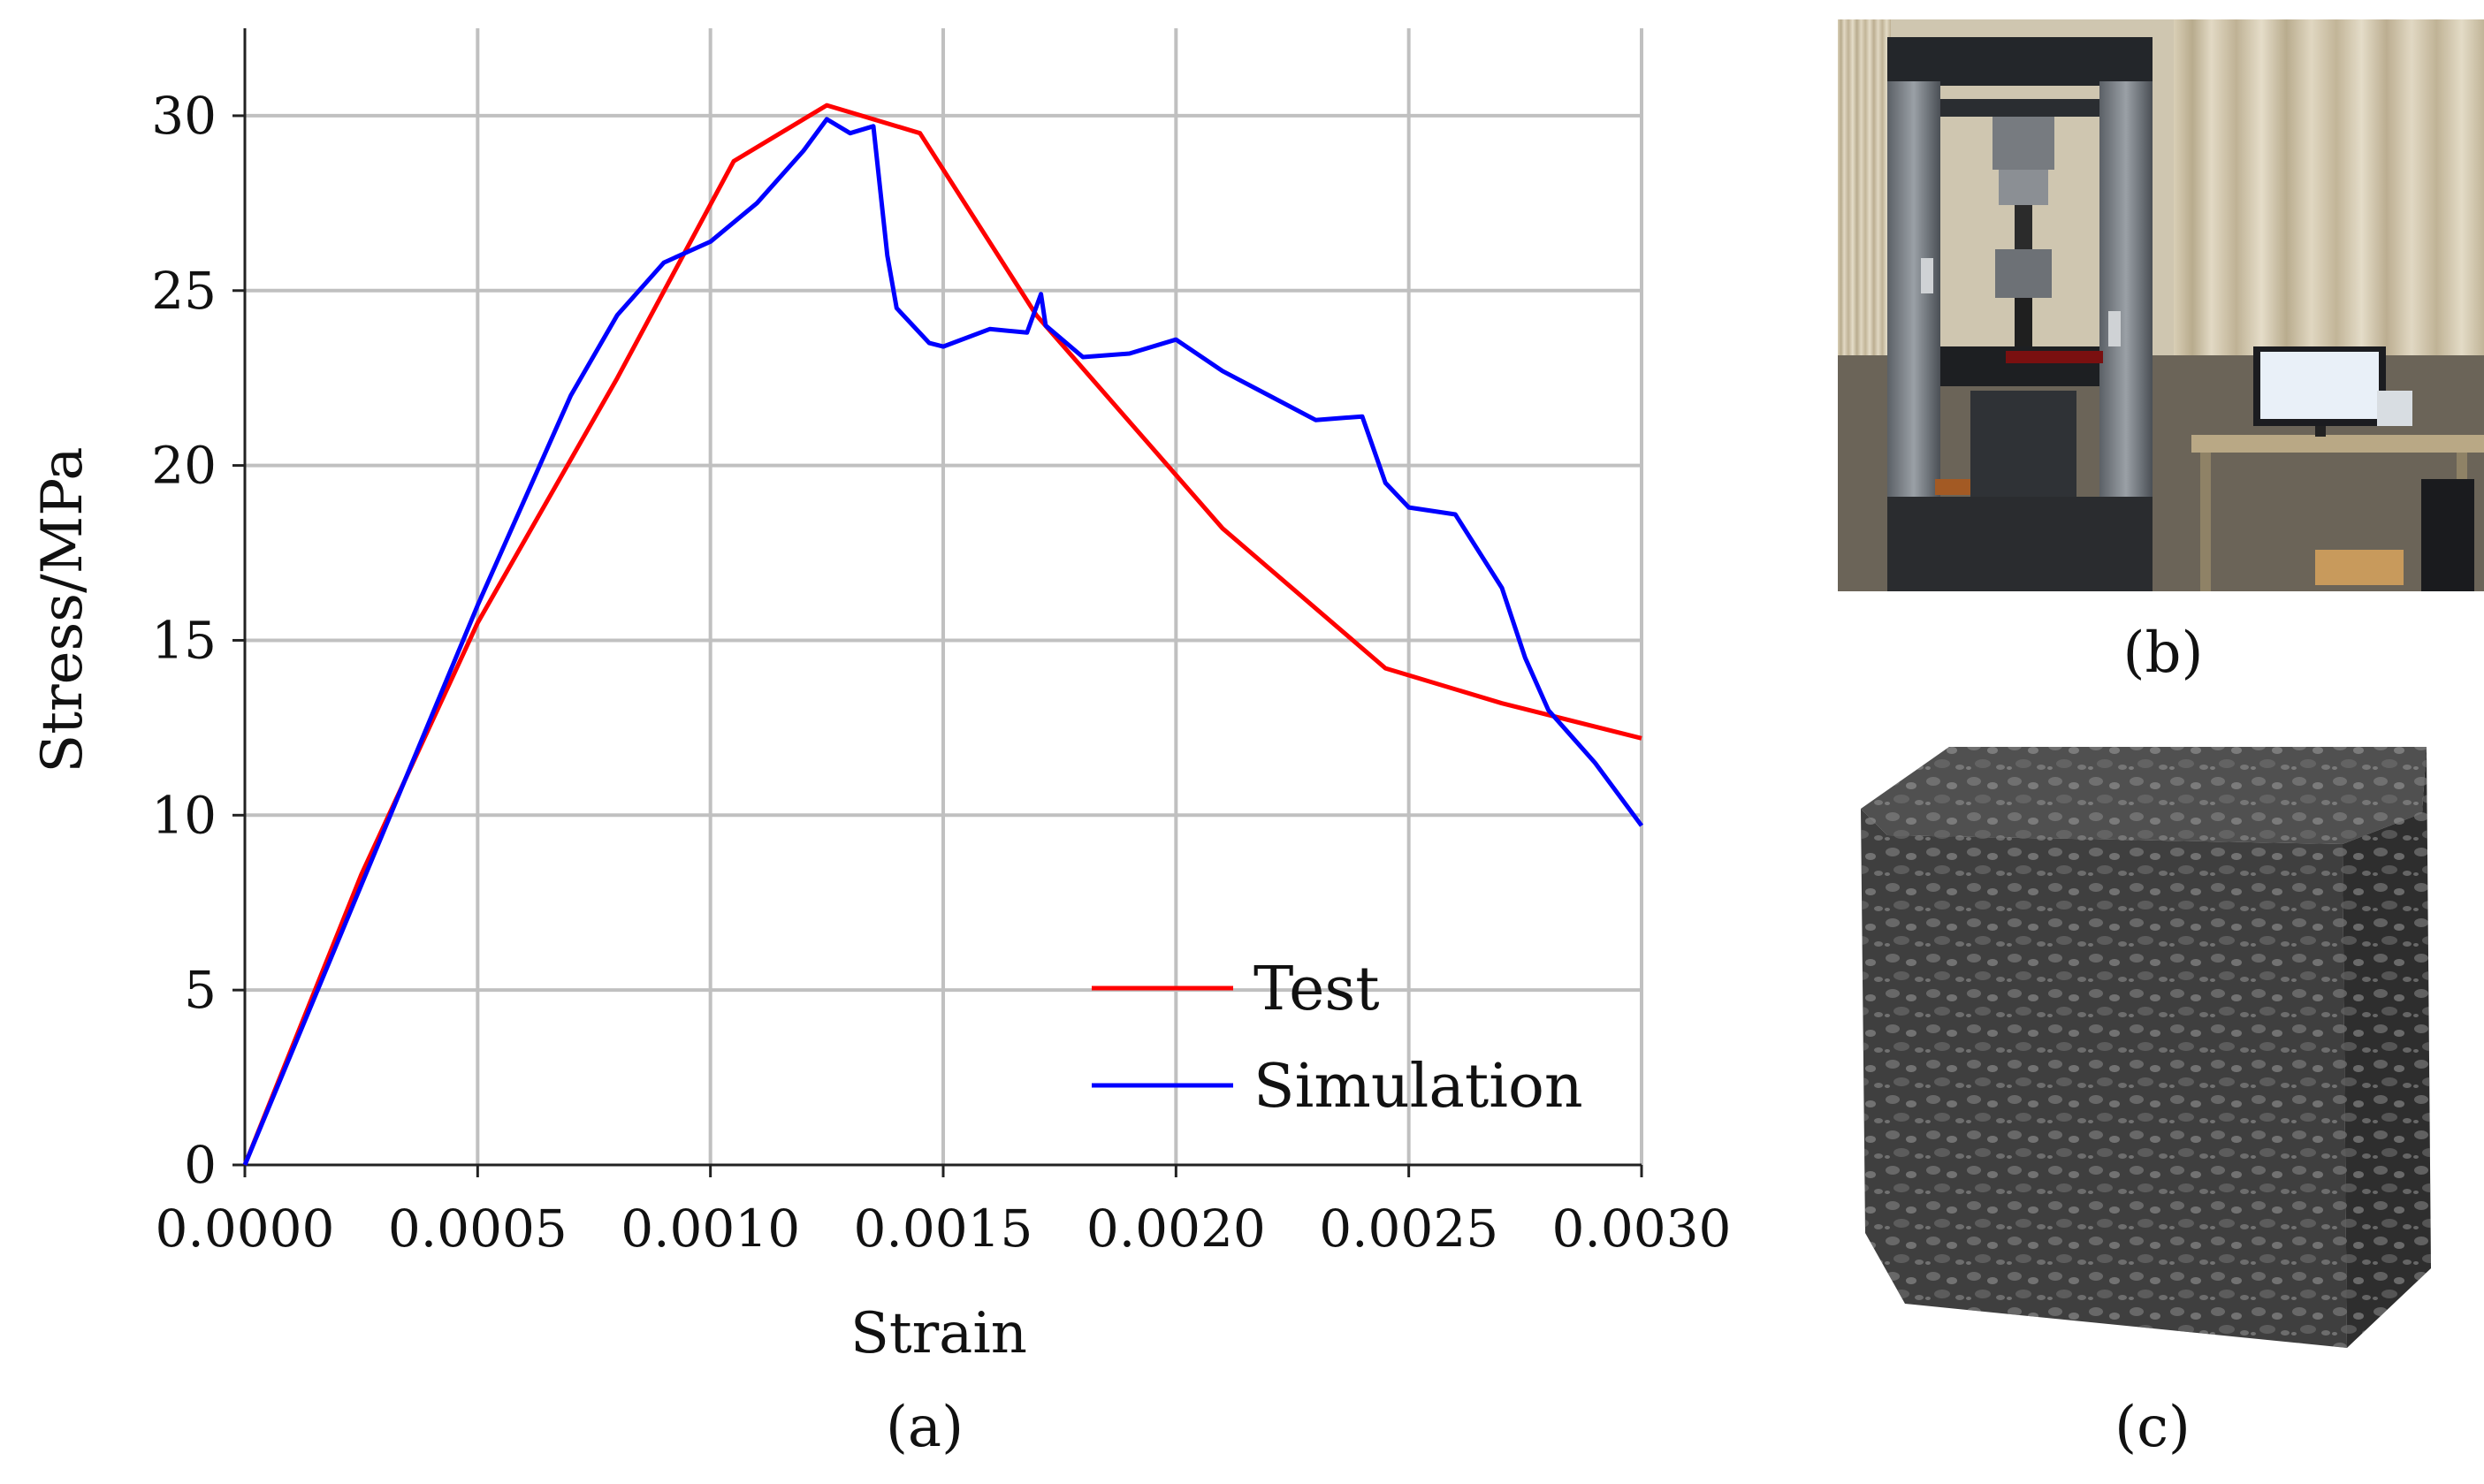 The image size is (2484, 1484). I want to click on y-tick-label: 25, so click(184, 291).